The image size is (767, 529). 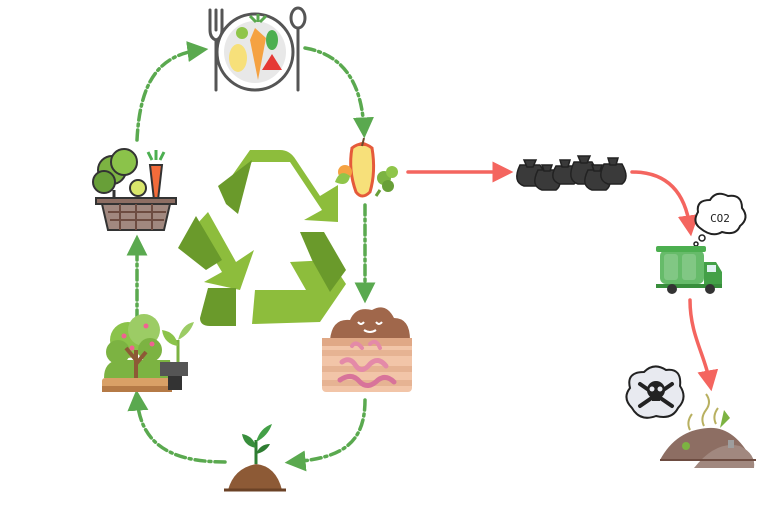 I want to click on arrow-plate-to-scraps, so click(x=338, y=92).